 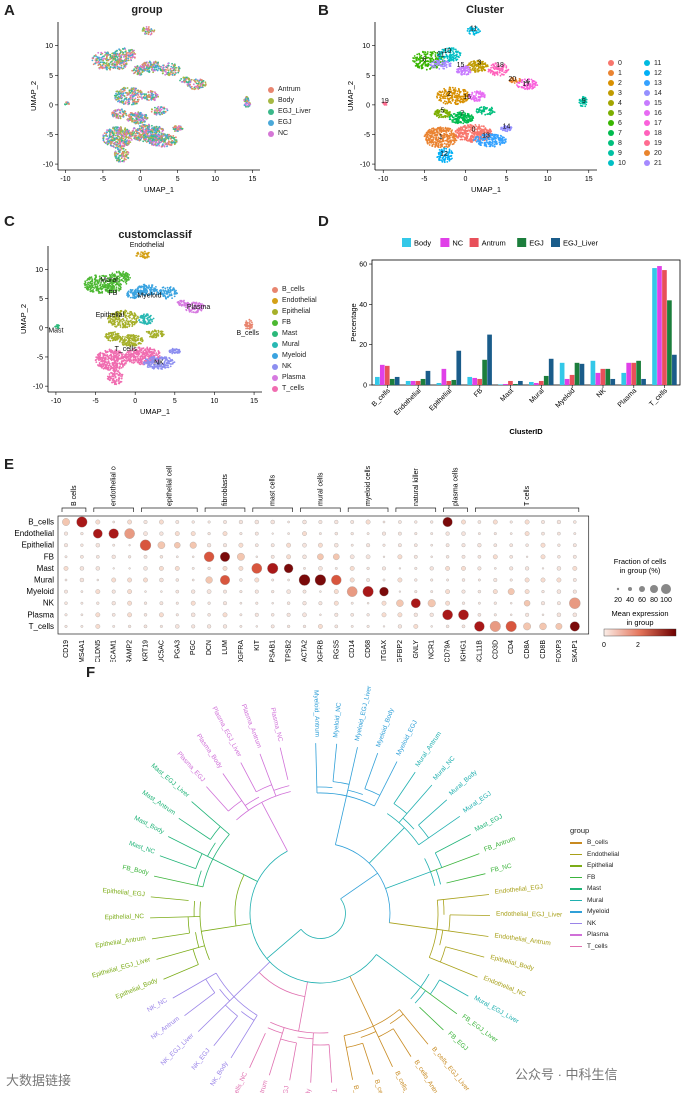 I want to click on legend-label: 10, so click(x=622, y=163).